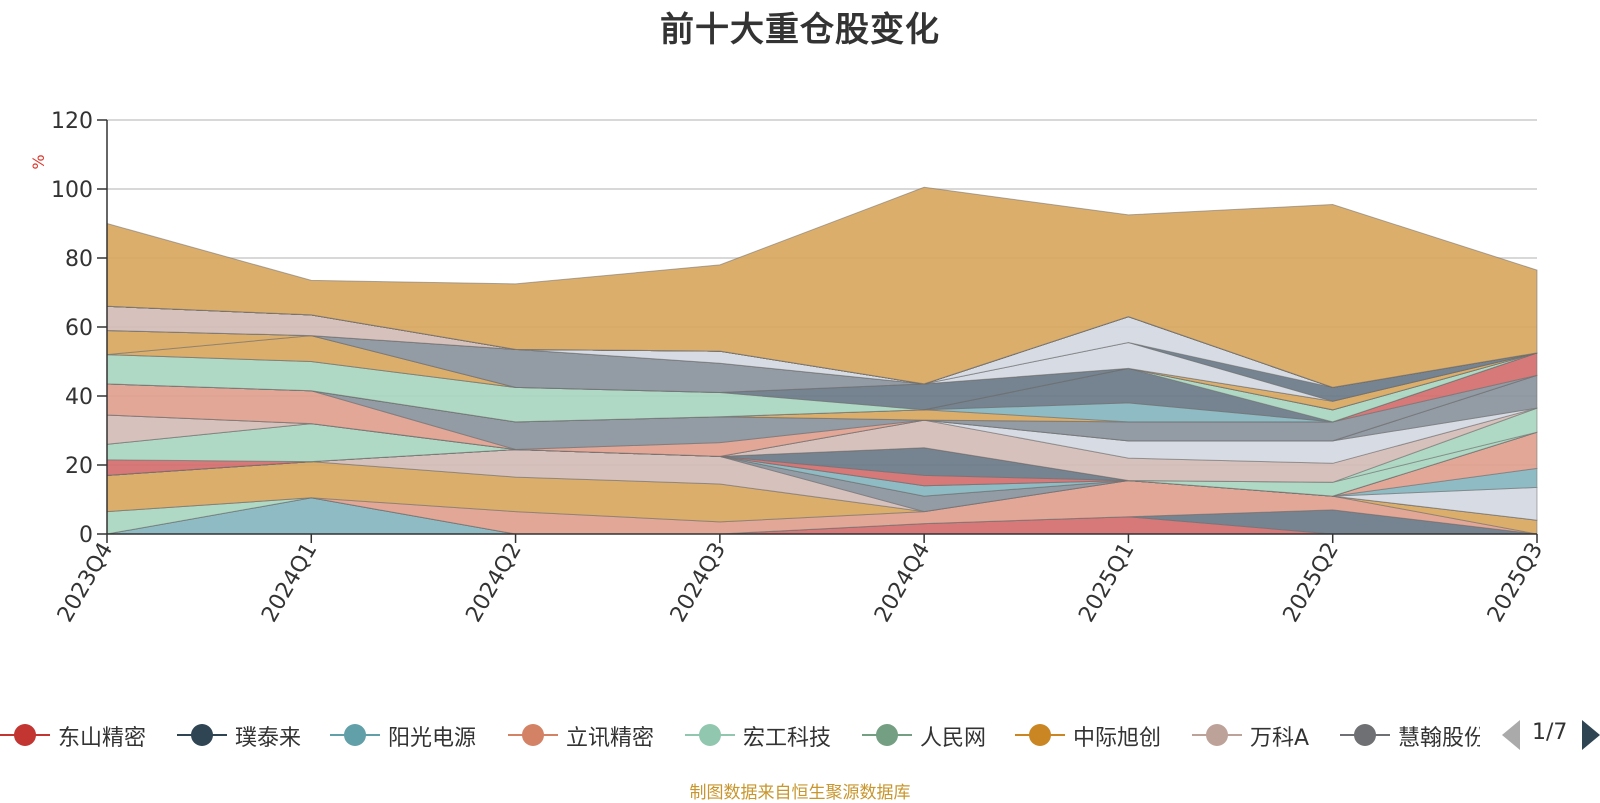 The width and height of the screenshot is (1600, 803). What do you see at coordinates (800, 30) in the screenshot?
I see `chart-title: 前十大重仓股变化` at bounding box center [800, 30].